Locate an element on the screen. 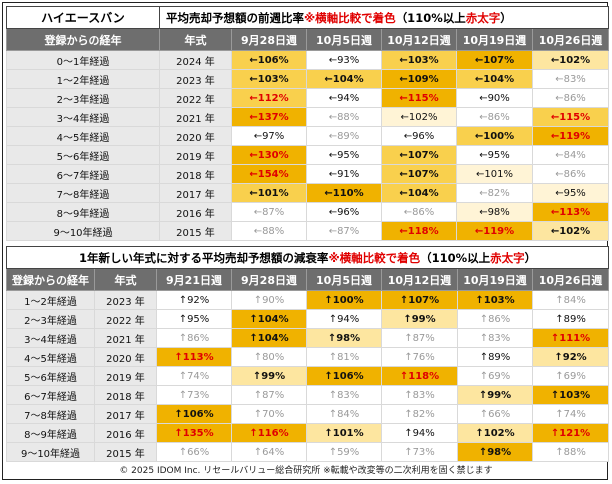 Image resolution: width=612 pixels, height=484 pixels. value-cell: ↑94% is located at coordinates (344, 319).